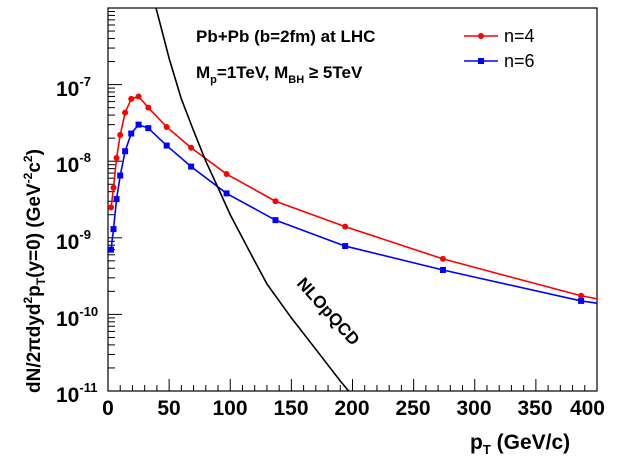  What do you see at coordinates (73, 163) in the screenshot?
I see `y-tick-label: 10⁻⁸` at bounding box center [73, 163].